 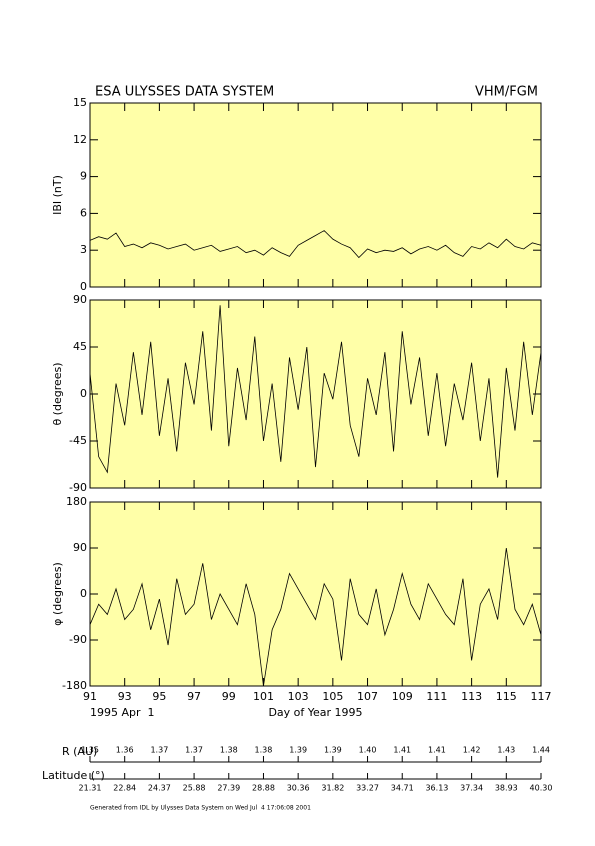 I want to click on lat-value: 33.27, so click(x=367, y=788).